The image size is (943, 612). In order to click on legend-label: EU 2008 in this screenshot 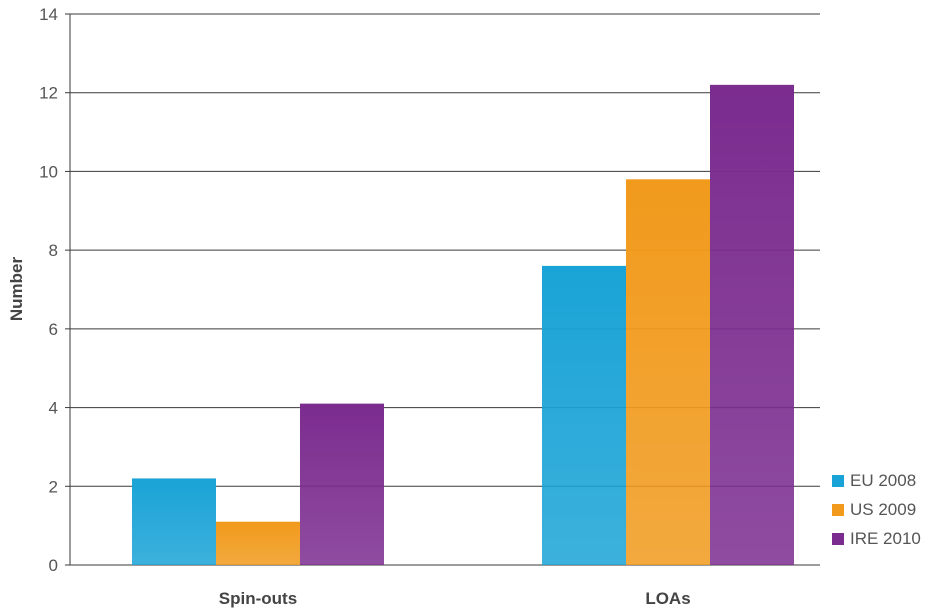, I will do `click(883, 480)`.